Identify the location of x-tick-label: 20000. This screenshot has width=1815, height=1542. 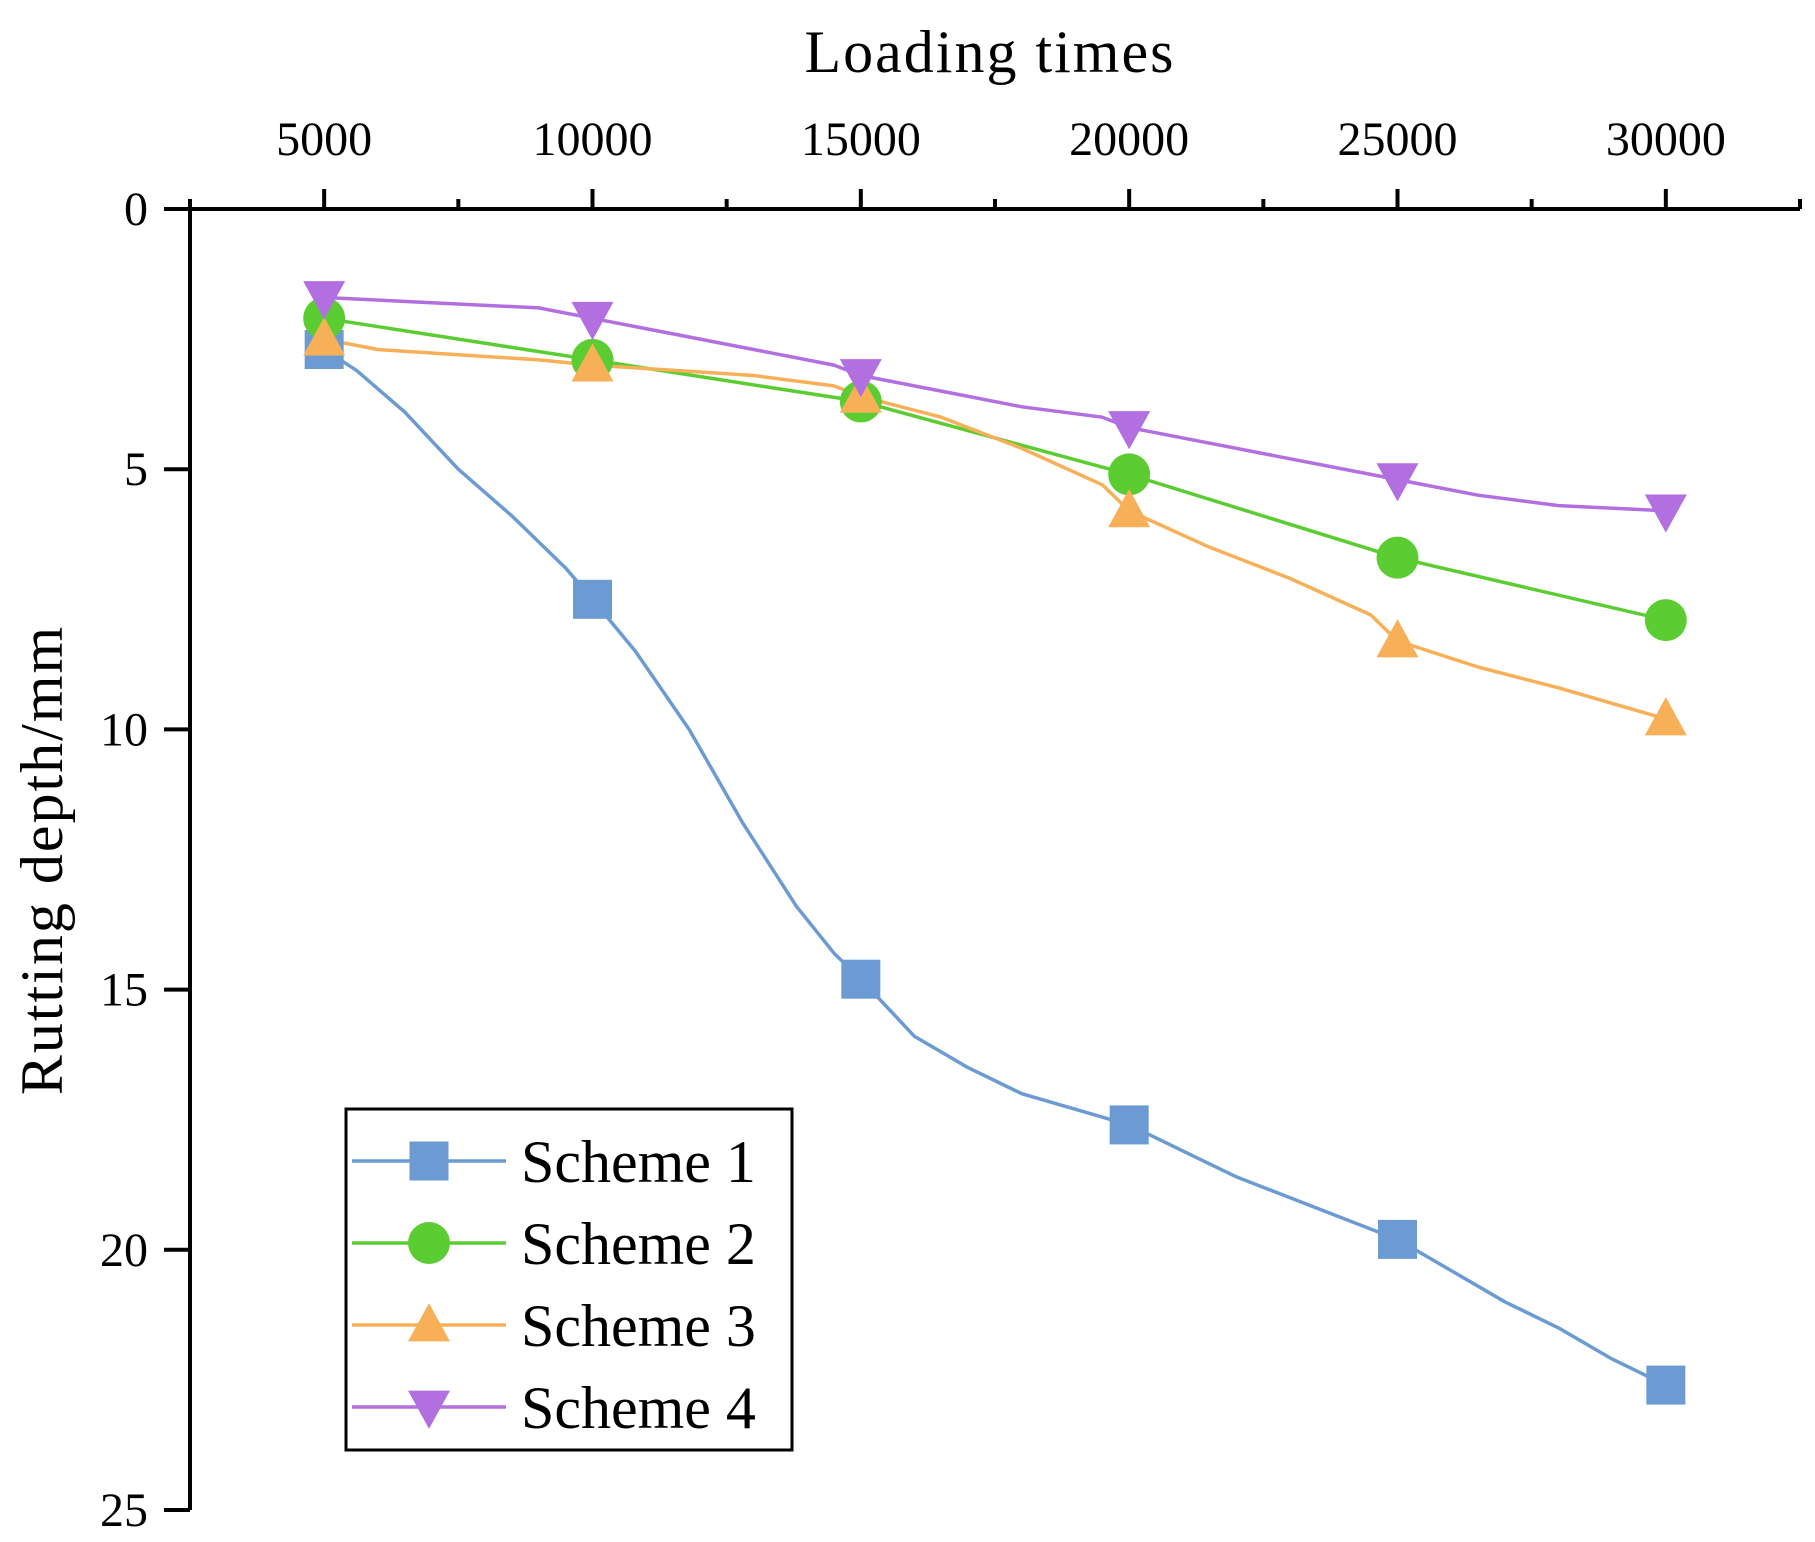
(1129, 139).